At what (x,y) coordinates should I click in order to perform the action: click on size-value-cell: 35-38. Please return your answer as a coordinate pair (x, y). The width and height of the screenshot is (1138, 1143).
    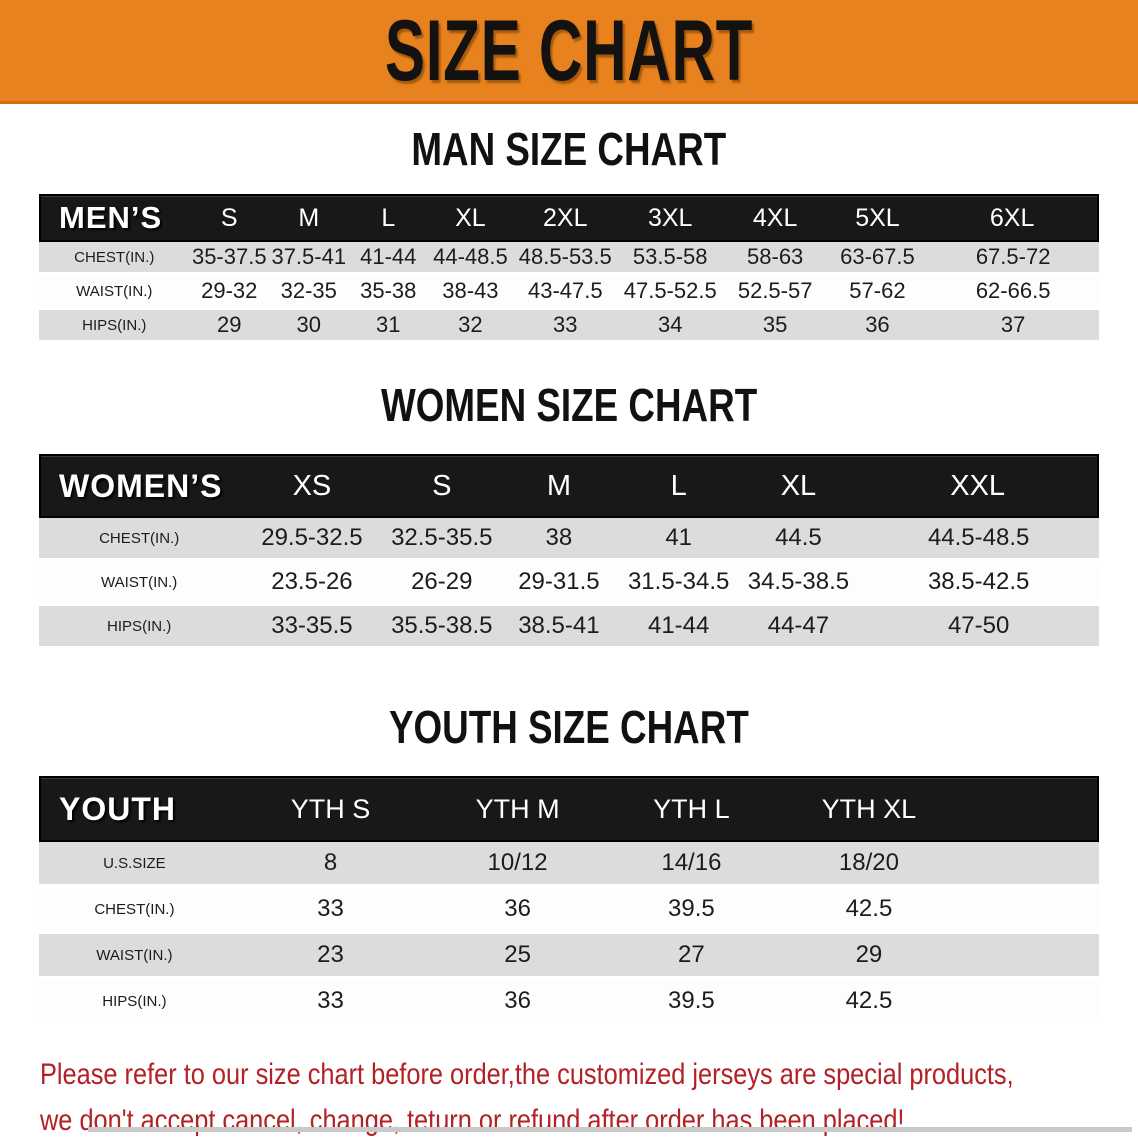
    Looking at the image, I should click on (388, 293).